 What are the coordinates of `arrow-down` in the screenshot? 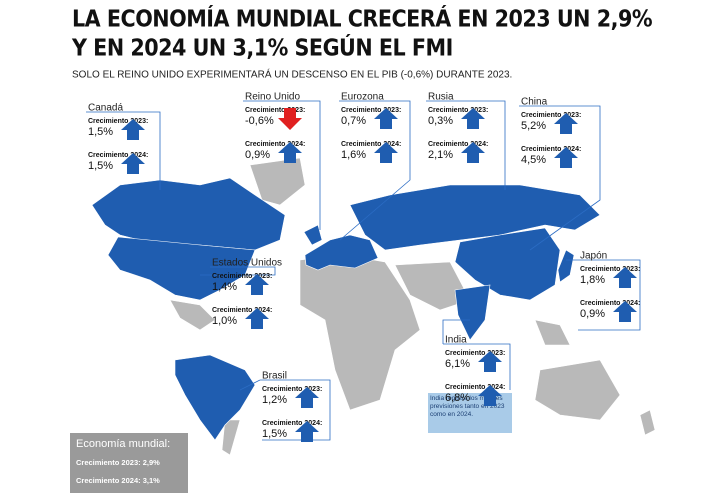 It's located at (290, 119).